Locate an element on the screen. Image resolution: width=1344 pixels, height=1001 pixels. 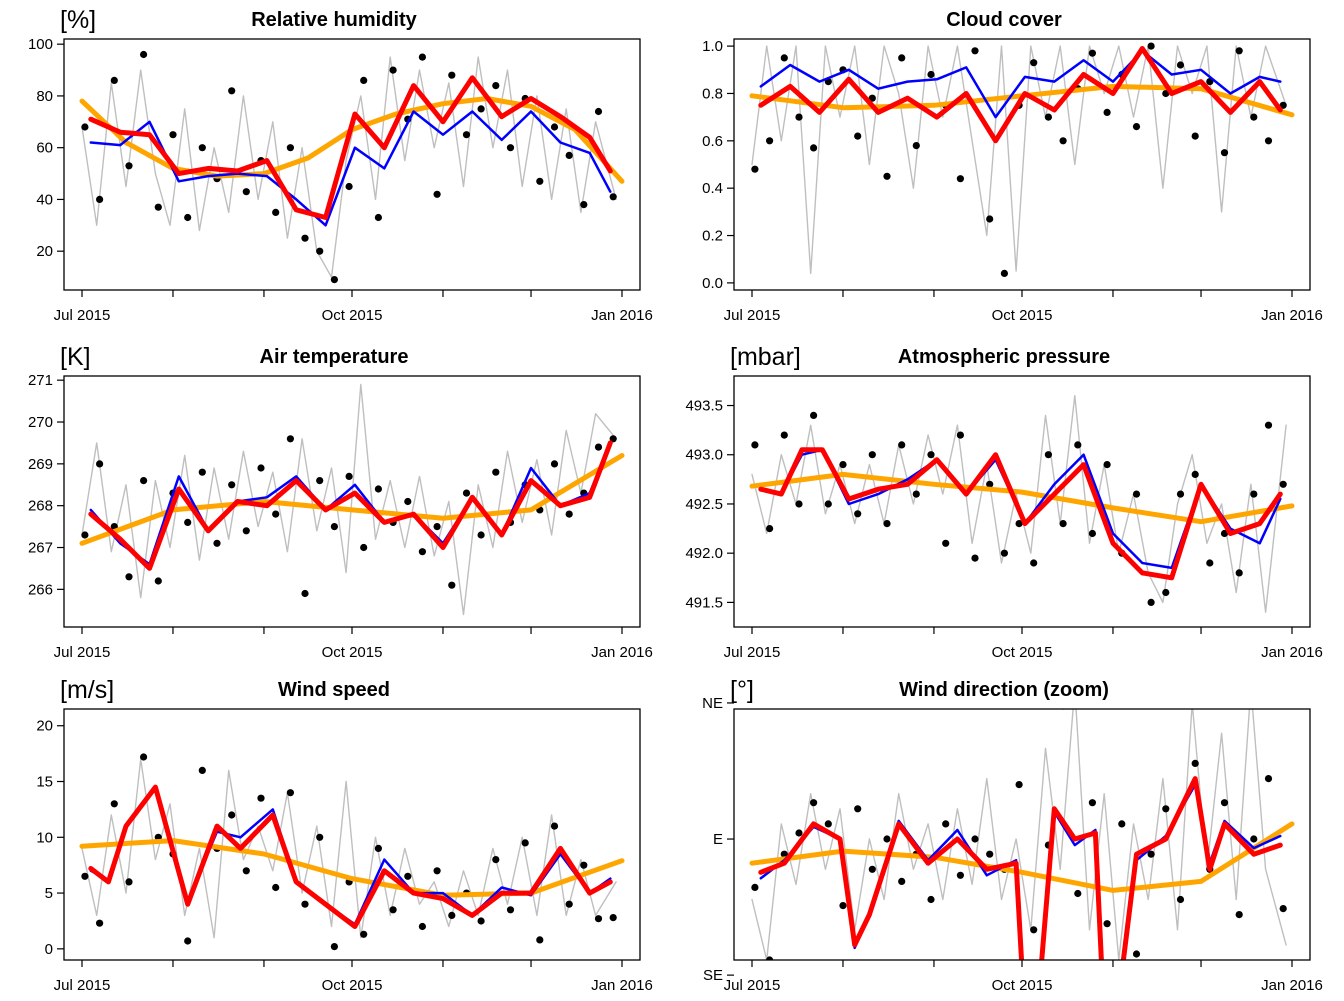
x-tick-label: Jan 2016 is located at coordinates (622, 985).